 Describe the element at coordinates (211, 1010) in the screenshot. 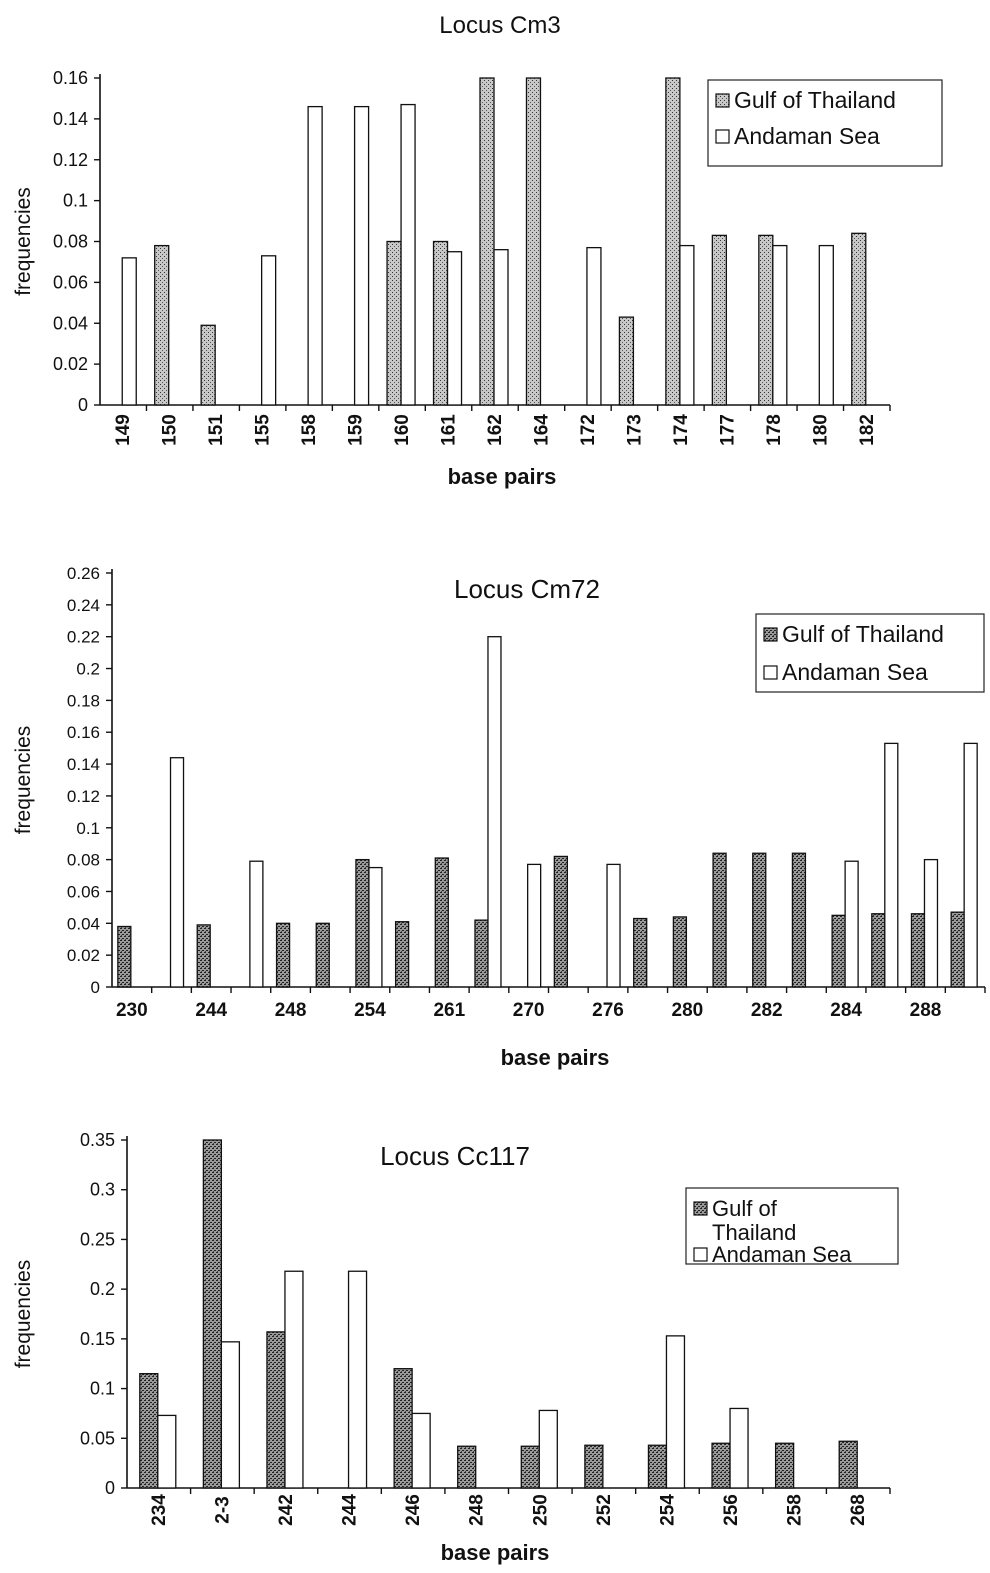

I see `x-tick-label: 244` at that location.